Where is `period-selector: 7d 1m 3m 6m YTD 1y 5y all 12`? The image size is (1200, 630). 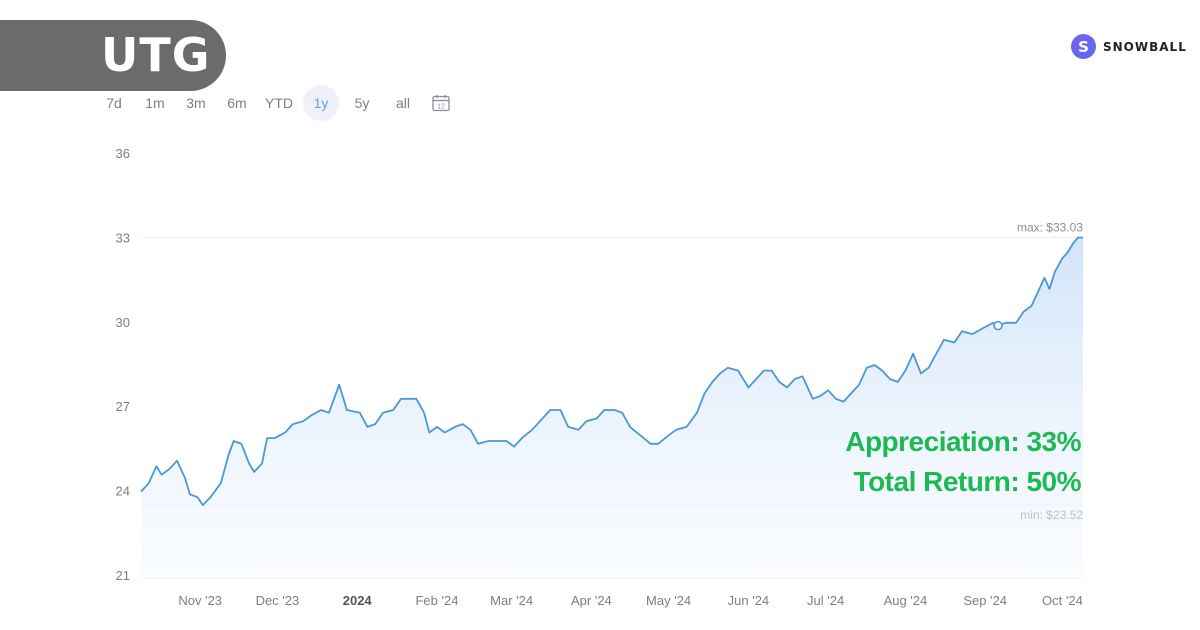
period-selector: 7d 1m 3m 6m YTD 1y 5y all 12 is located at coordinates (276, 103).